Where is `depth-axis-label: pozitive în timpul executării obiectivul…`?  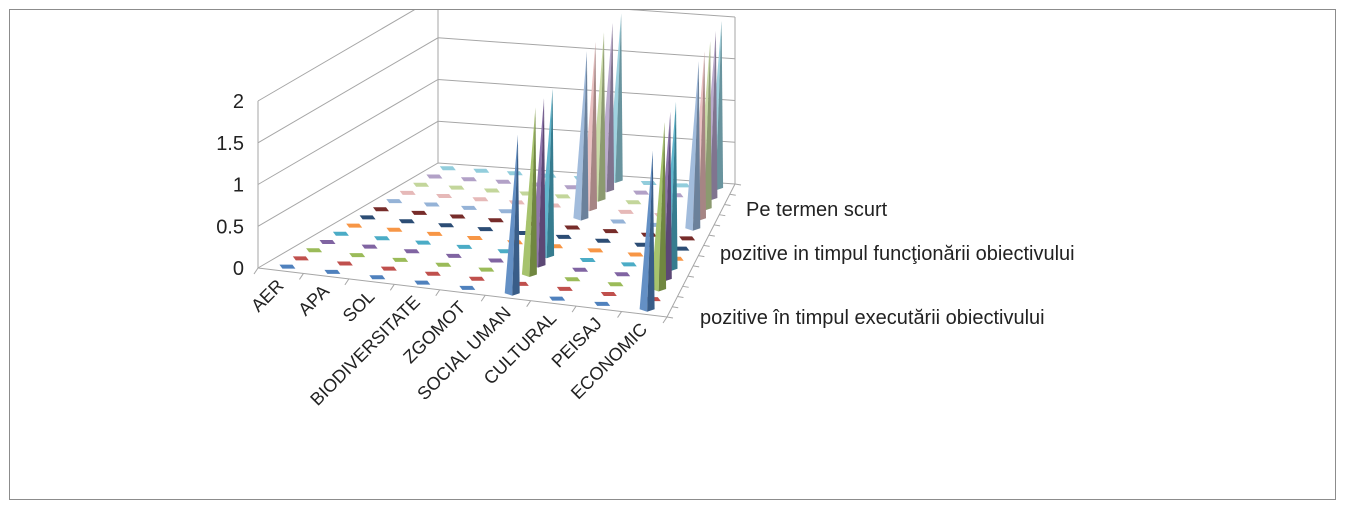 depth-axis-label: pozitive în timpul executării obiectivul… is located at coordinates (872, 318).